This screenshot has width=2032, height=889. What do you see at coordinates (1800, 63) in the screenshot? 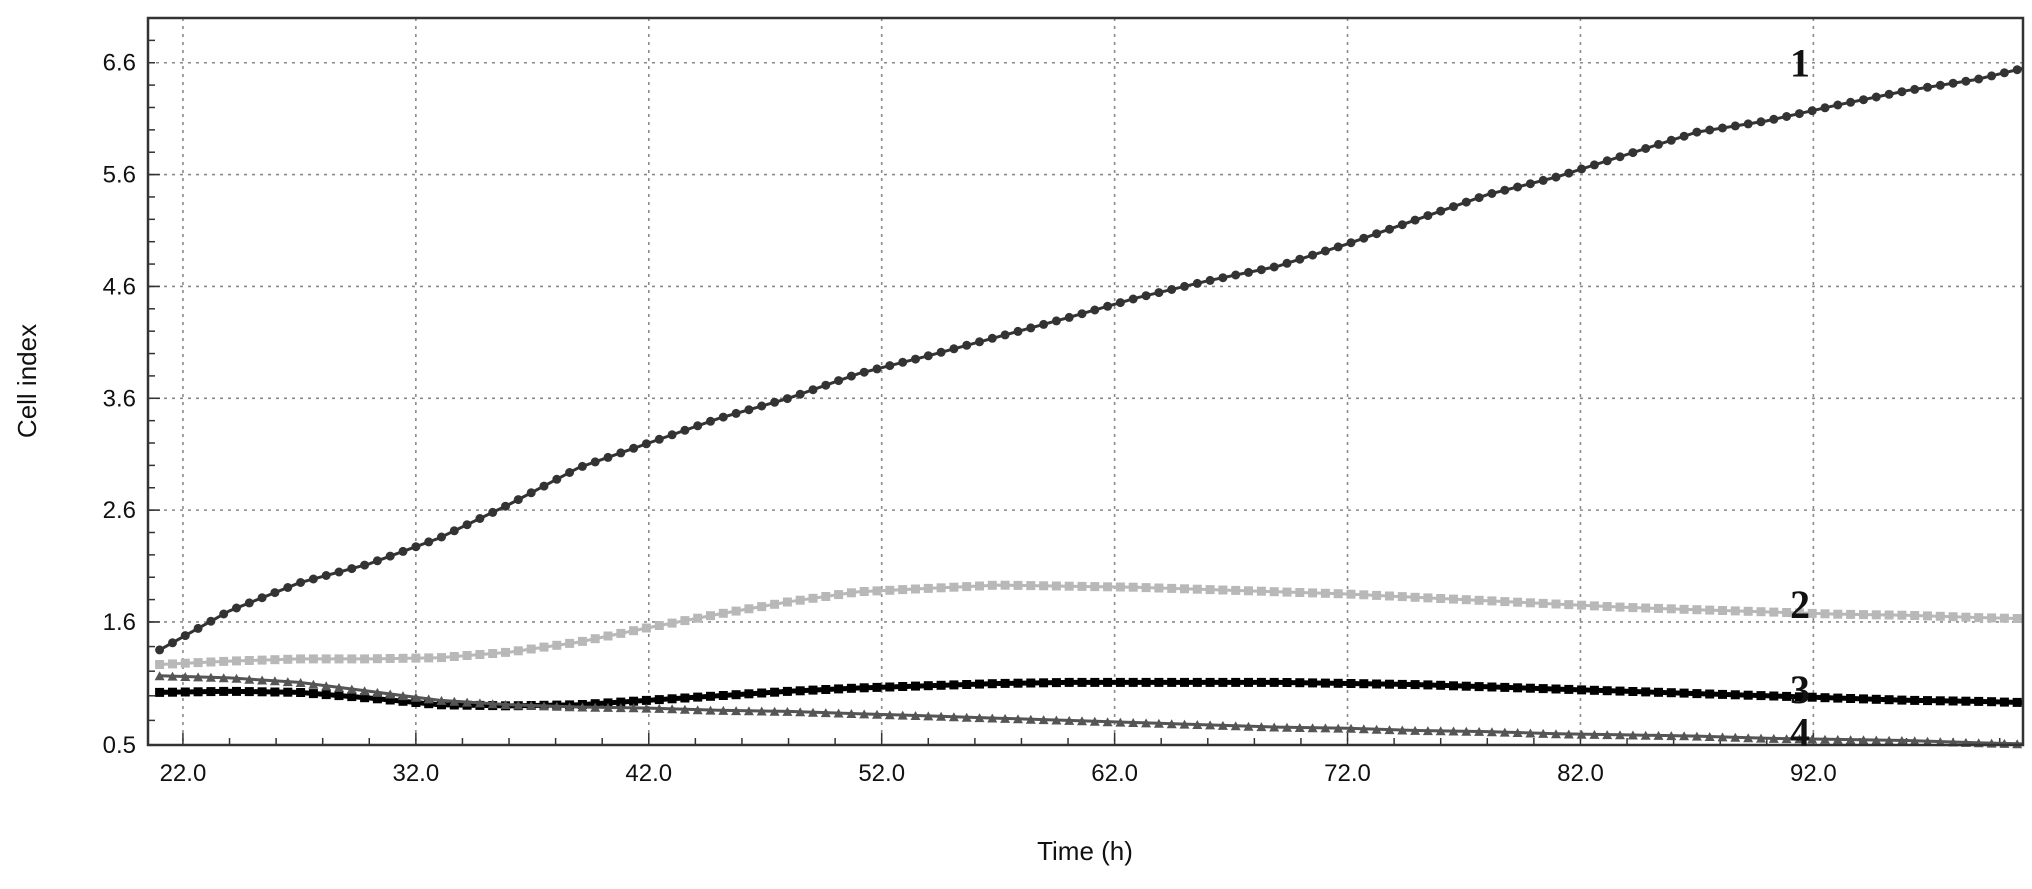
I see `series-1-label: 1` at bounding box center [1800, 63].